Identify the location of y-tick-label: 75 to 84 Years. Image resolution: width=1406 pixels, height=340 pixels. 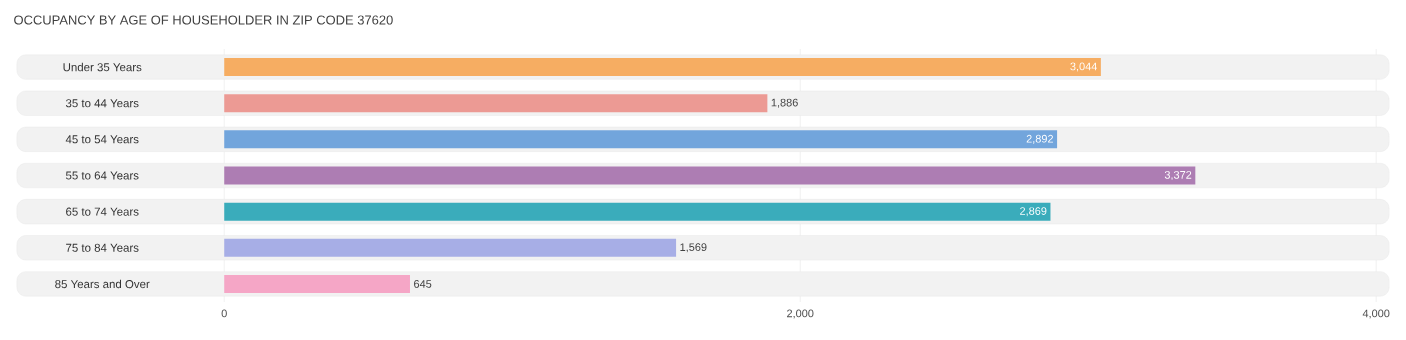
(102, 247).